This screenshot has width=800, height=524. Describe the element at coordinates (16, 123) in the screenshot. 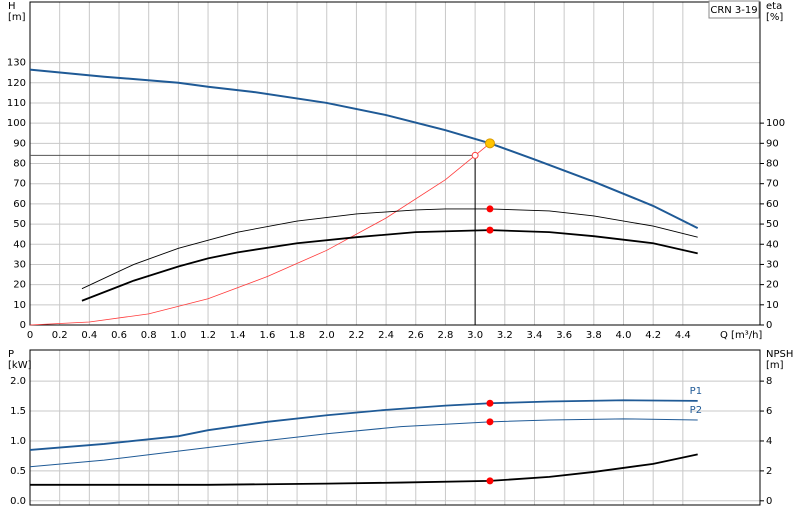

I see `y-tick-label: 100` at that location.